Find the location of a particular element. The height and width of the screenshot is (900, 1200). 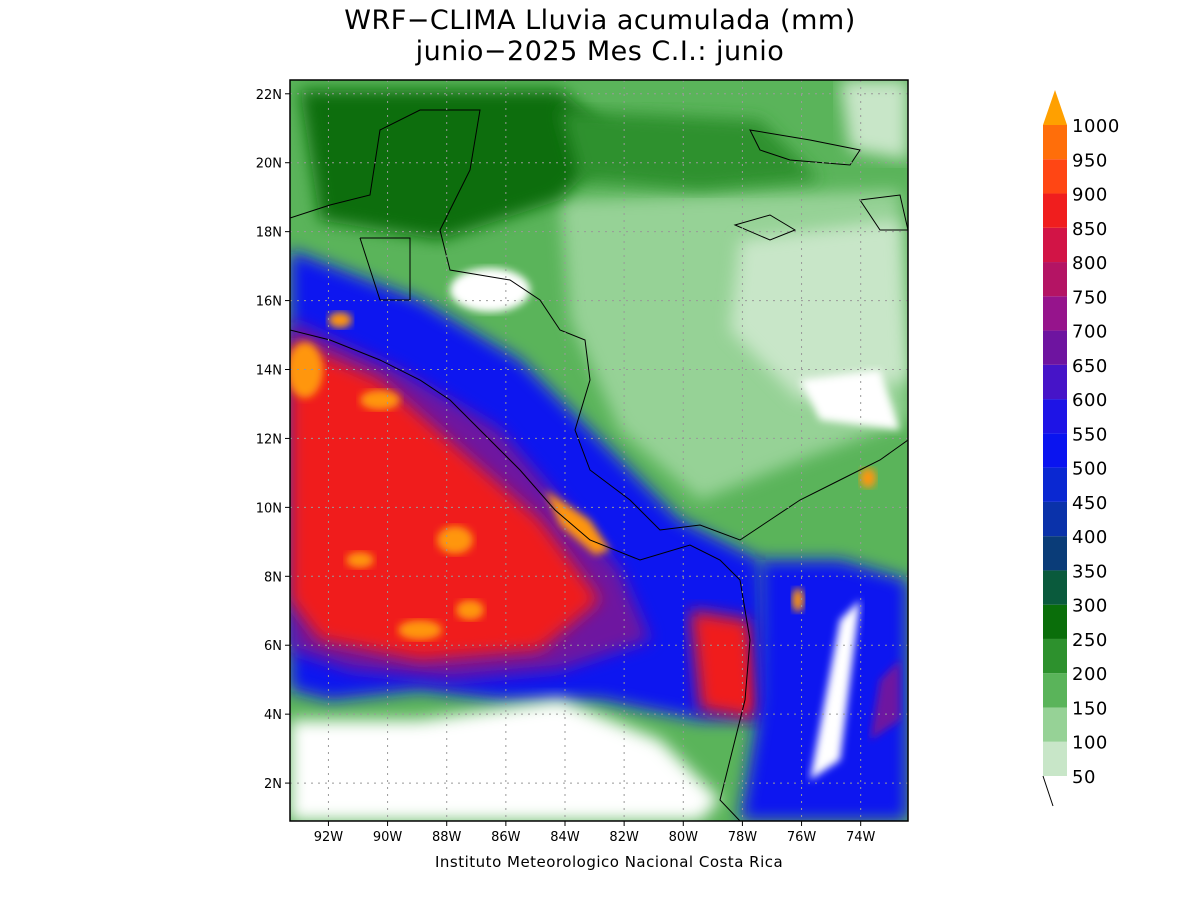

lat-tick-label: 20N is located at coordinates (269, 164).